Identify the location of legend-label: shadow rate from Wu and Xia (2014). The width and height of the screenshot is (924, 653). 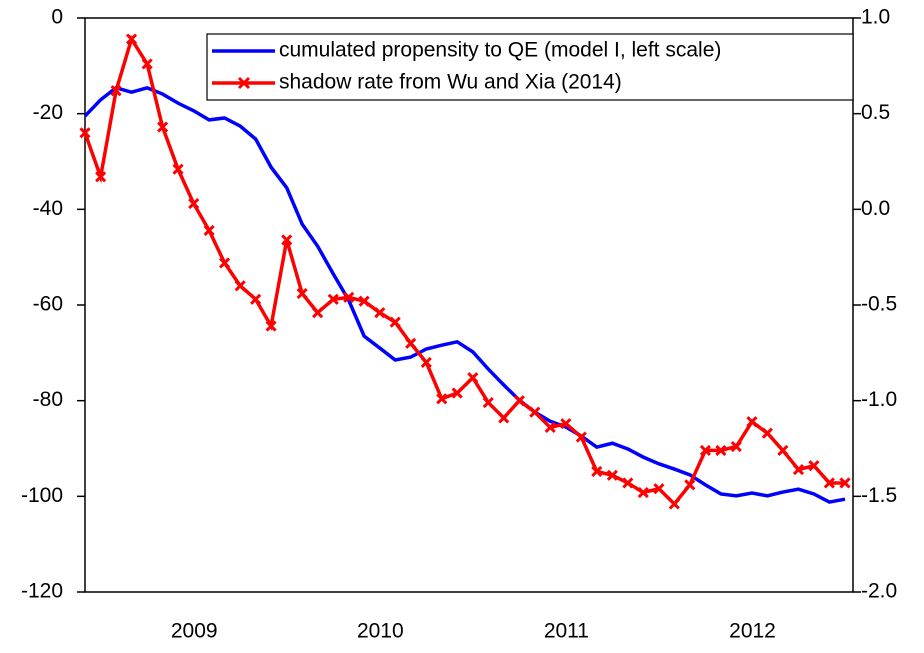
(450, 82).